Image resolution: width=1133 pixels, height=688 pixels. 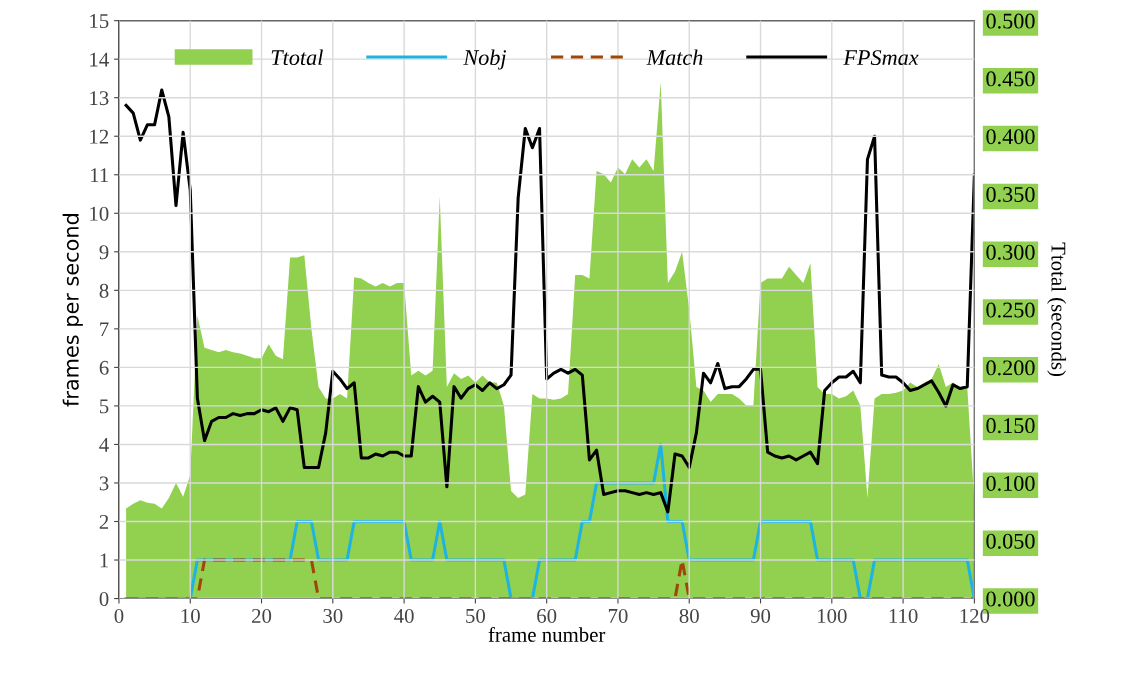 I want to click on legend-label: Match, so click(x=674, y=57).